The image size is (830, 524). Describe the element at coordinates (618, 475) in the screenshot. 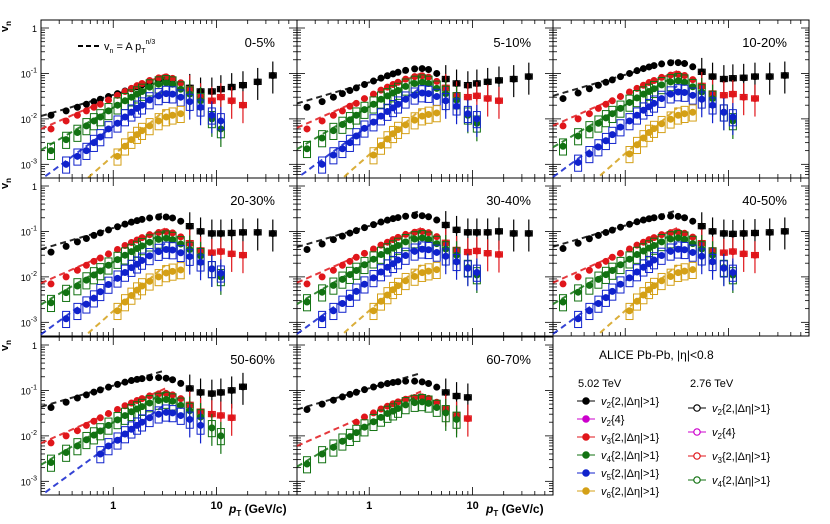

I see `legend-entry-502-4: v5{2,|Δη|>1}` at that location.